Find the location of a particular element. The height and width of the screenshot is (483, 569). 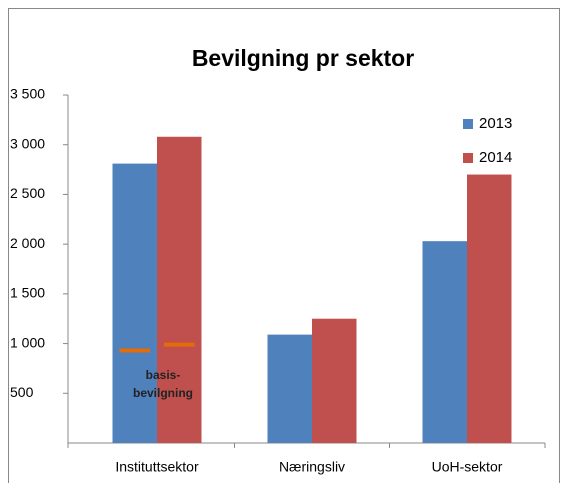

y-tick-label: 2 500 is located at coordinates (27, 193).